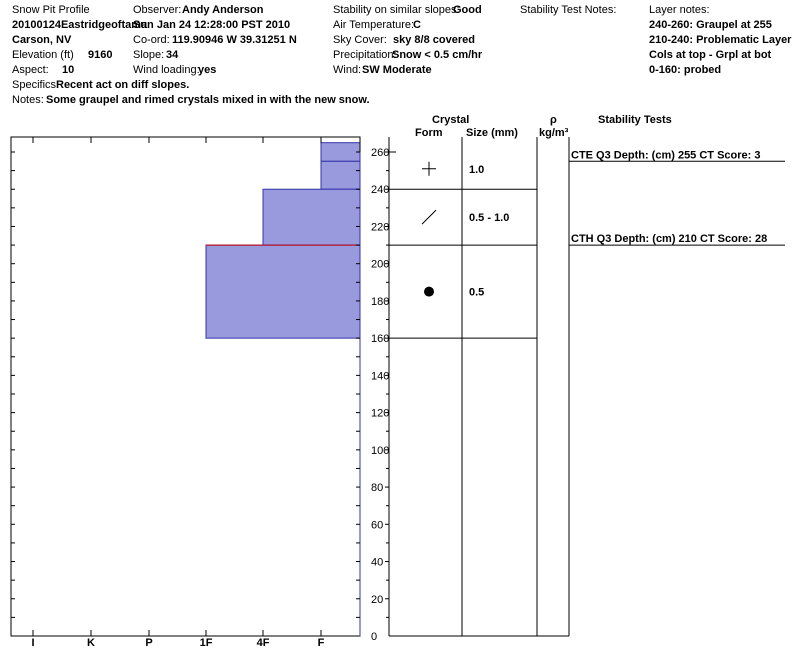 This screenshot has height=665, width=800. I want to click on pit-name: 20100124Eastridgeoftama, so click(80, 25).